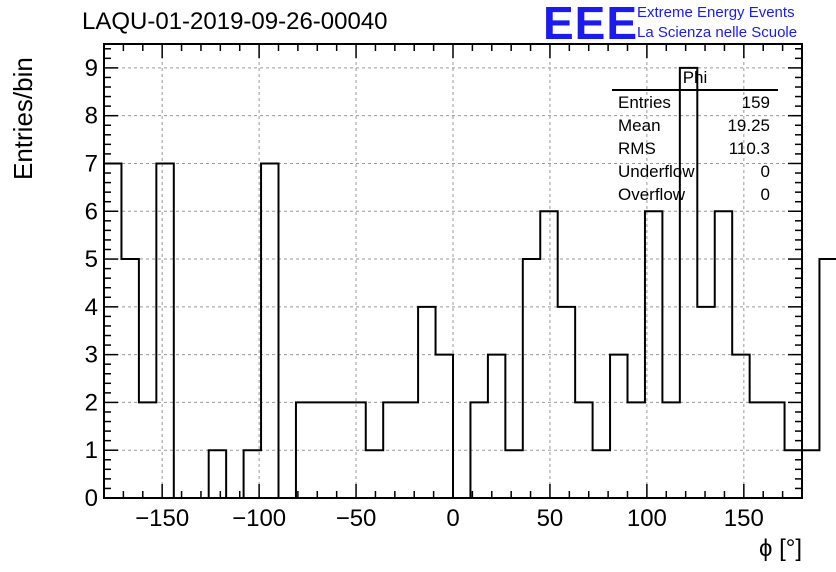 Image resolution: width=836 pixels, height=572 pixels. What do you see at coordinates (695, 194) in the screenshot?
I see `stats-row-overflow: Overflow 0` at bounding box center [695, 194].